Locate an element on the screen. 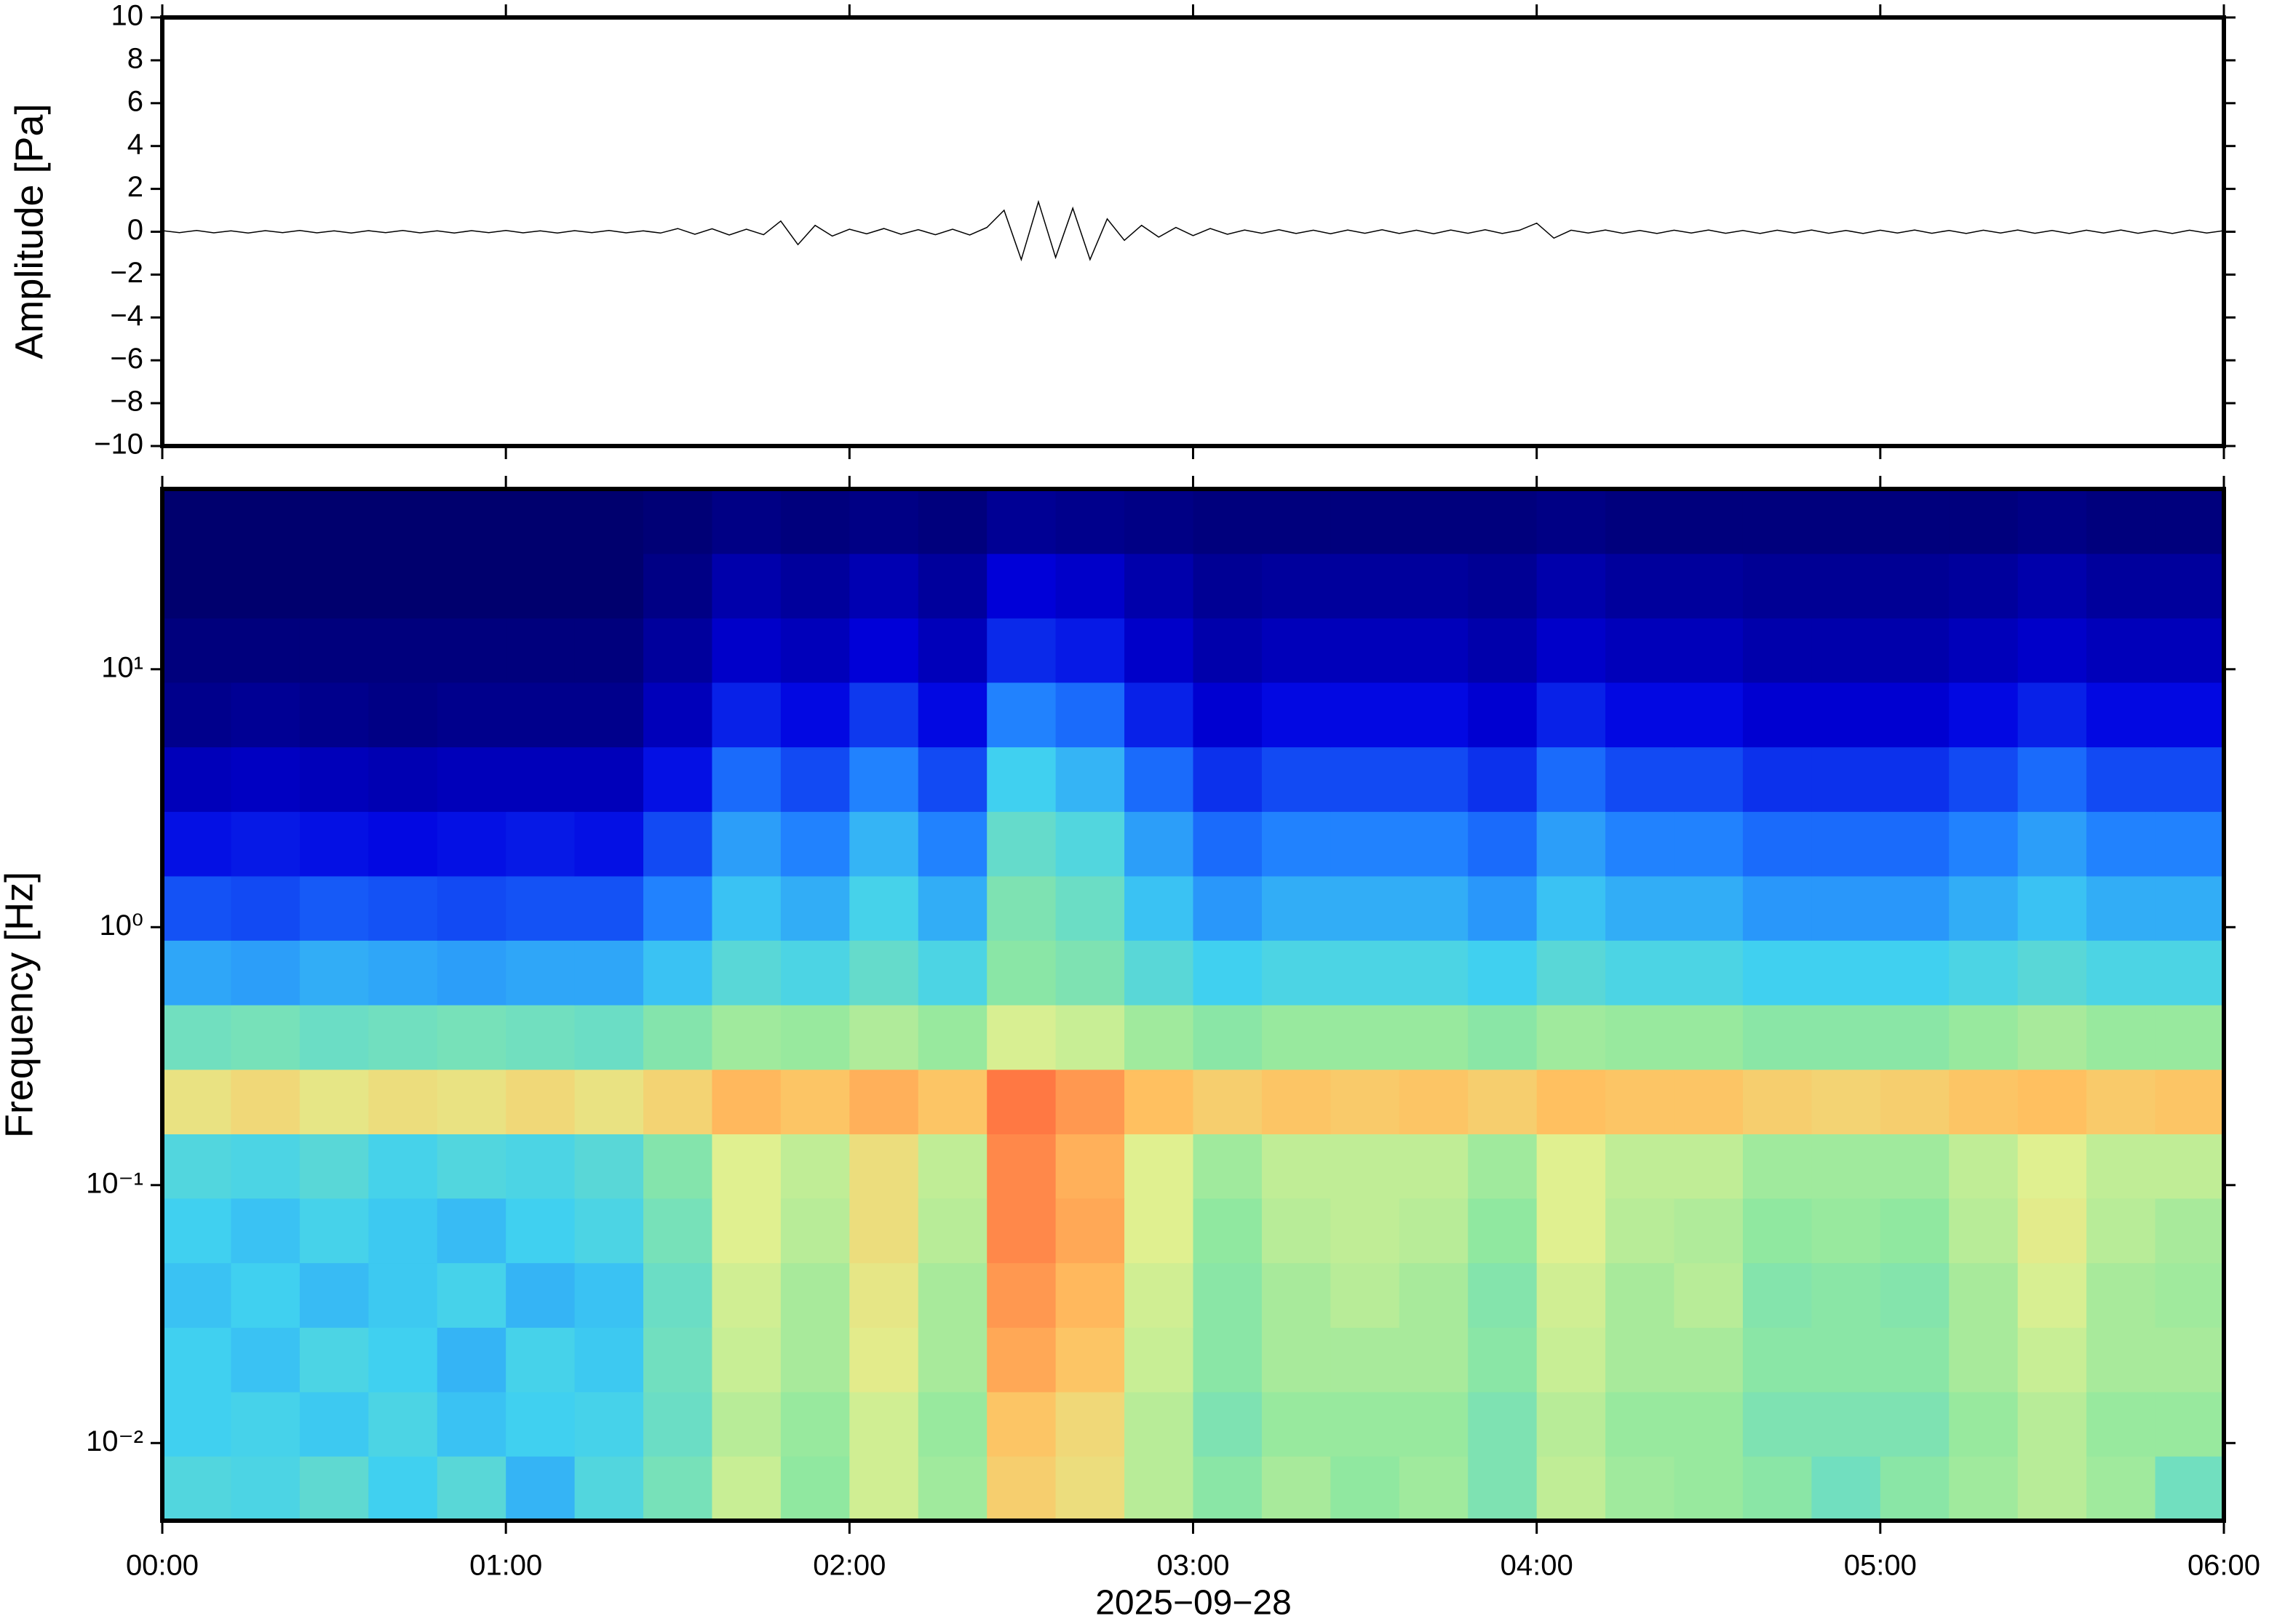 The image size is (2269, 1624). y-tick-label: 10¹ is located at coordinates (122, 667).